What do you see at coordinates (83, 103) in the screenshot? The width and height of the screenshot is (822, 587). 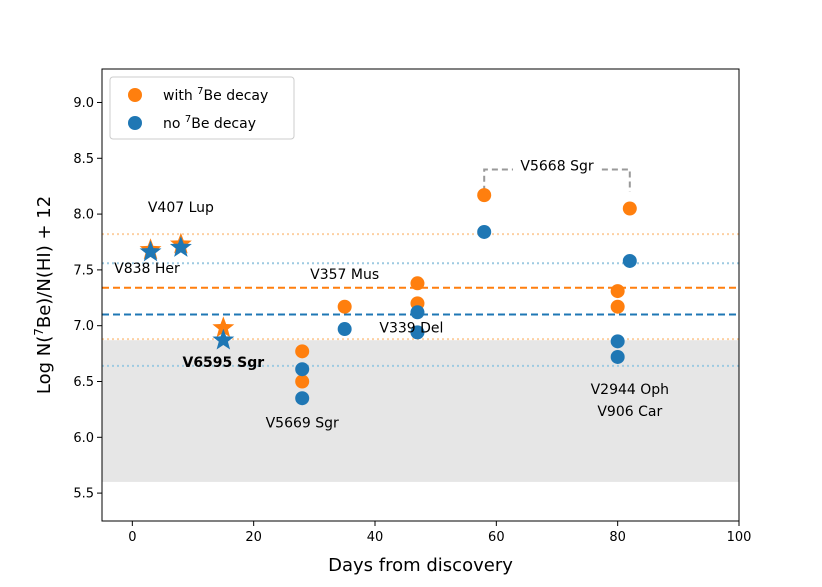 I see `y-tick-label-7: 9.0` at bounding box center [83, 103].